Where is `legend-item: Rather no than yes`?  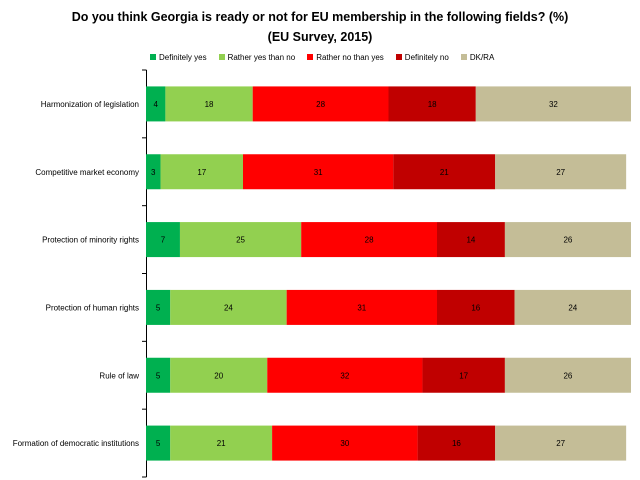 legend-item: Rather no than yes is located at coordinates (345, 57).